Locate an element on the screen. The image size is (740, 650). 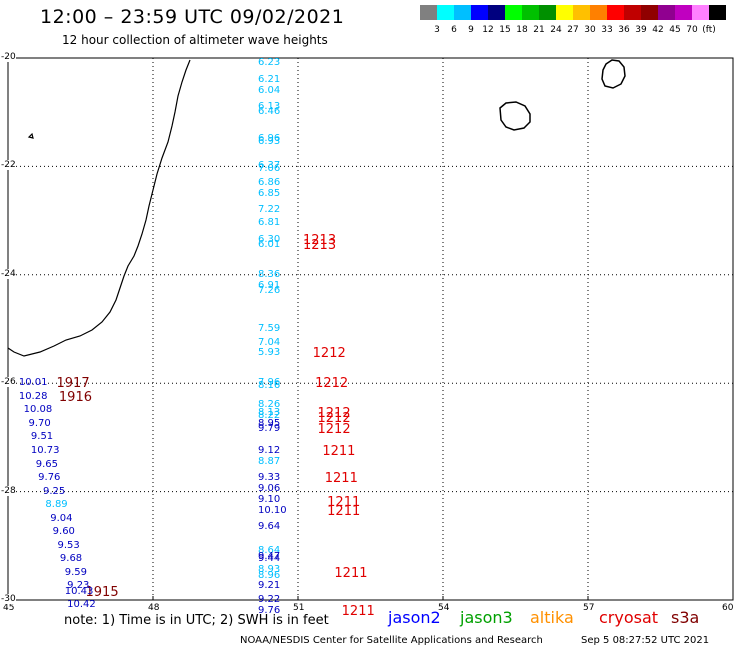
wave-height-value: 6.46 is located at coordinates (269, 112).